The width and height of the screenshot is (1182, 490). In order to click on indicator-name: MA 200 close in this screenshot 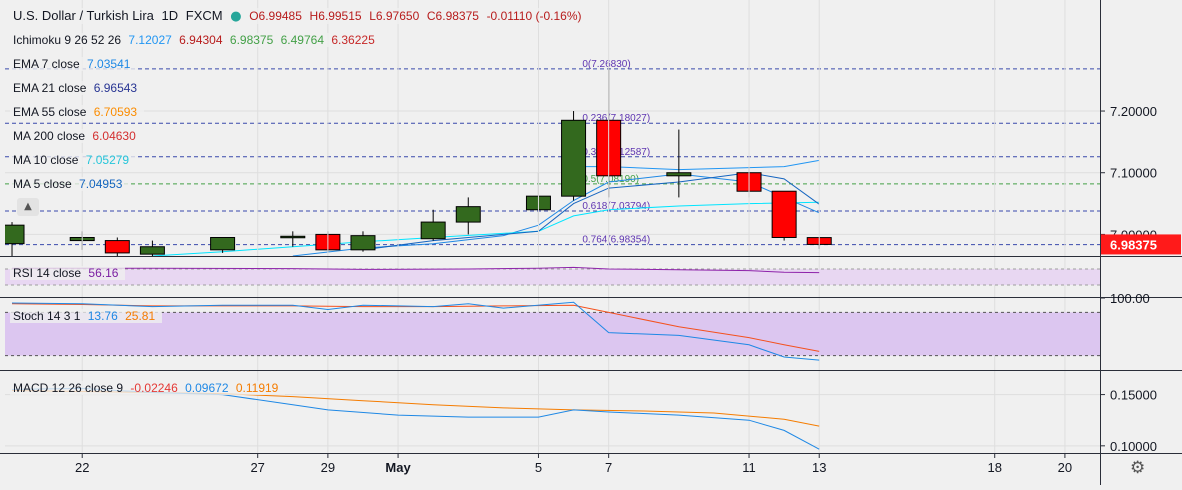, I will do `click(49, 136)`.